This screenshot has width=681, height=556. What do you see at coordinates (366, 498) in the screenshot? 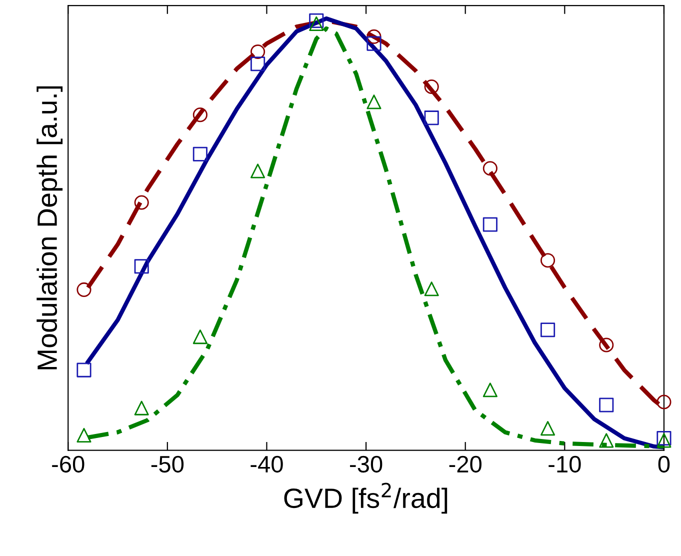
I see `x-axis-title: GVD [fs$^{2}$/rad]` at bounding box center [366, 498].